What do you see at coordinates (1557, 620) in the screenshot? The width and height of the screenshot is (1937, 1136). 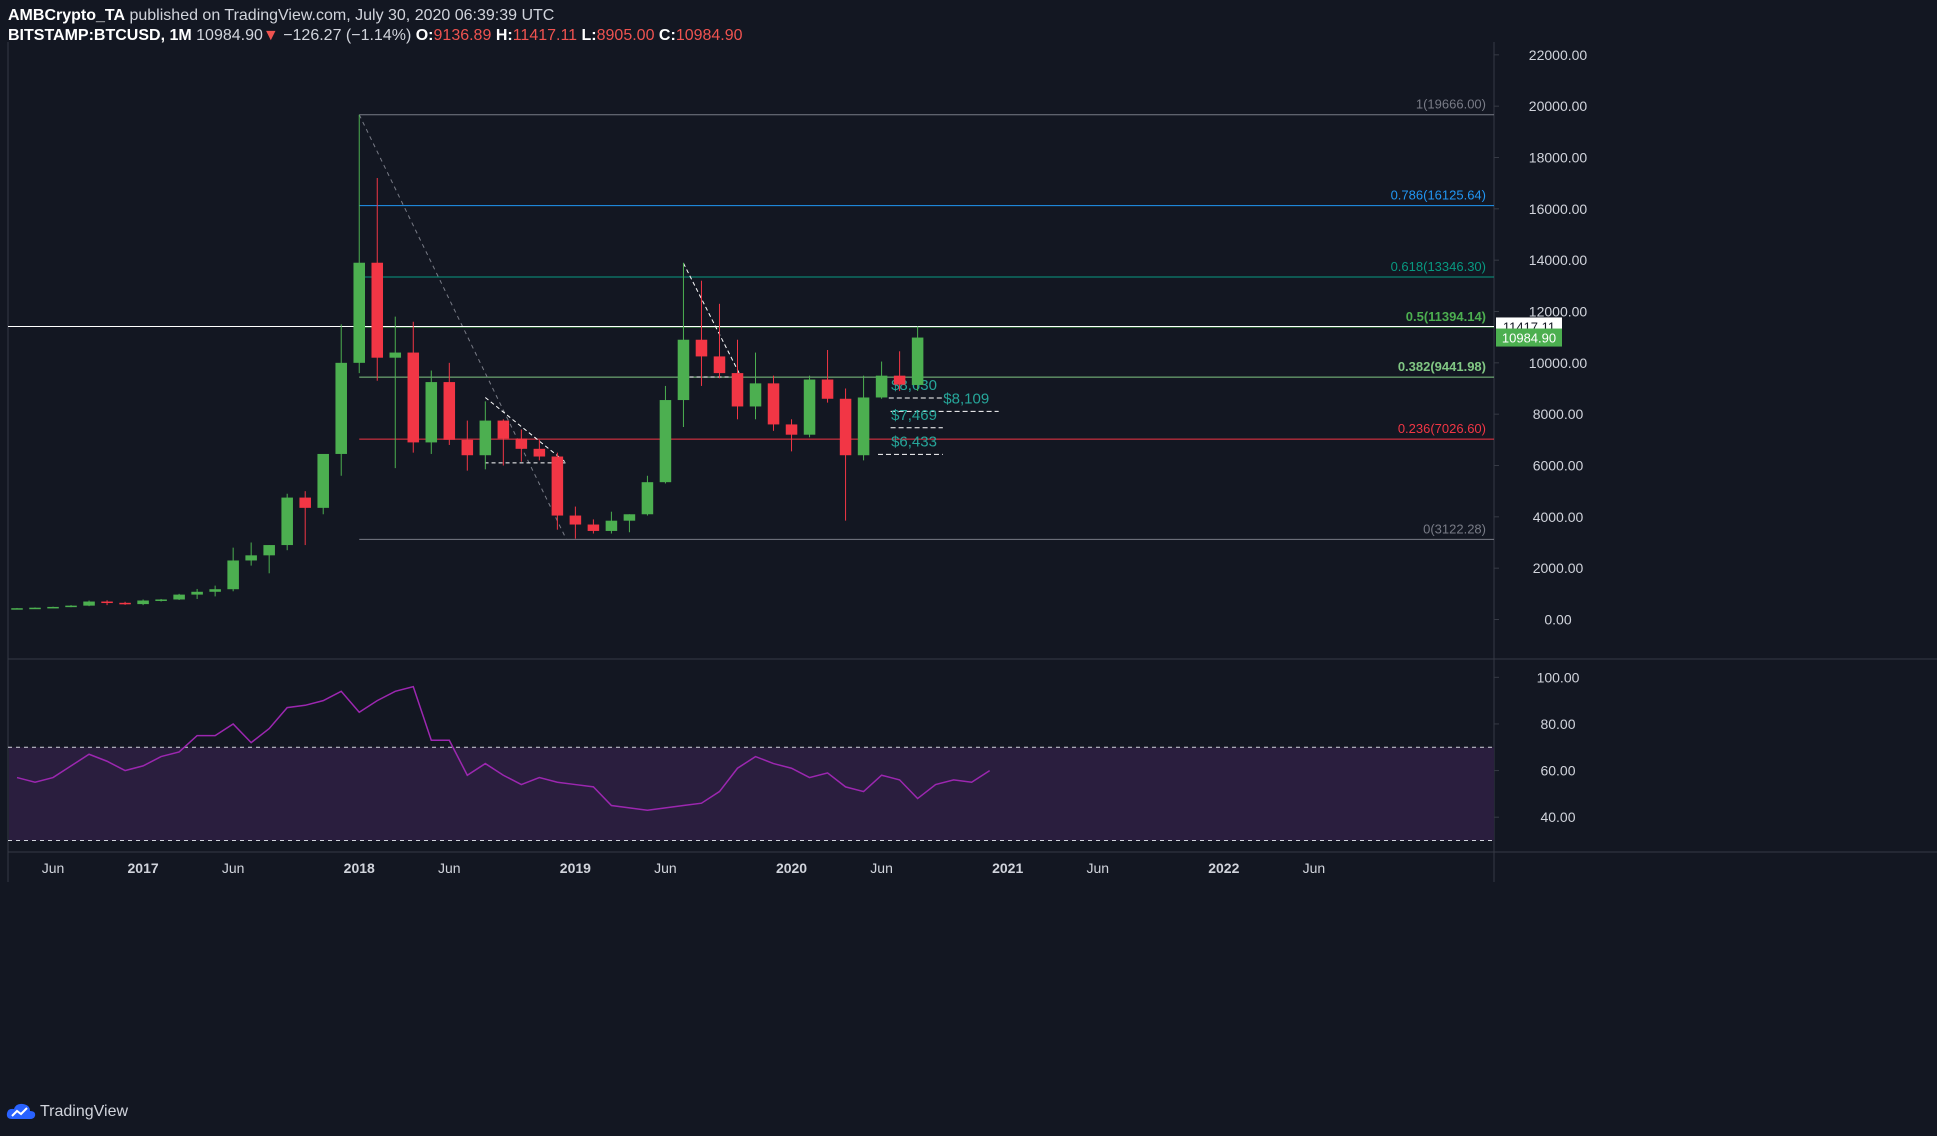 I see `price-tick-label: 0.00` at bounding box center [1557, 620].